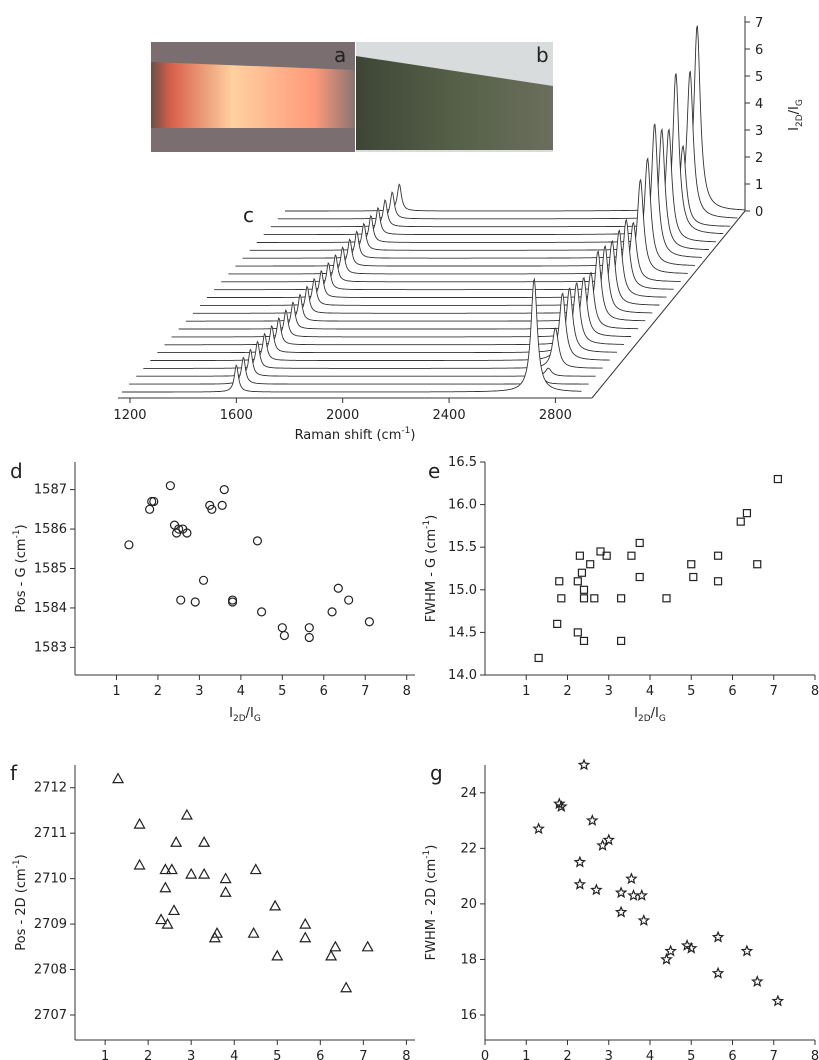 Image resolution: width=819 pixels, height=1060 pixels. Describe the element at coordinates (50, 970) in the screenshot. I see `y-tick-label: 2708` at that location.